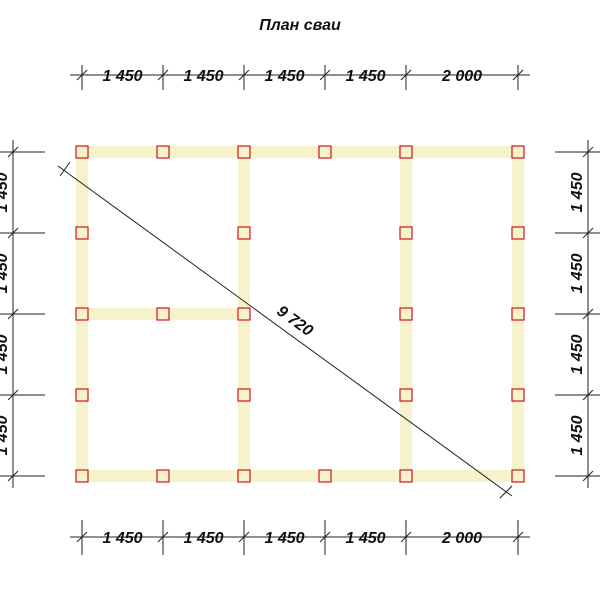 This screenshot has height=600, width=600. What do you see at coordinates (300, 25) in the screenshot?
I see `title: План сваи` at bounding box center [300, 25].